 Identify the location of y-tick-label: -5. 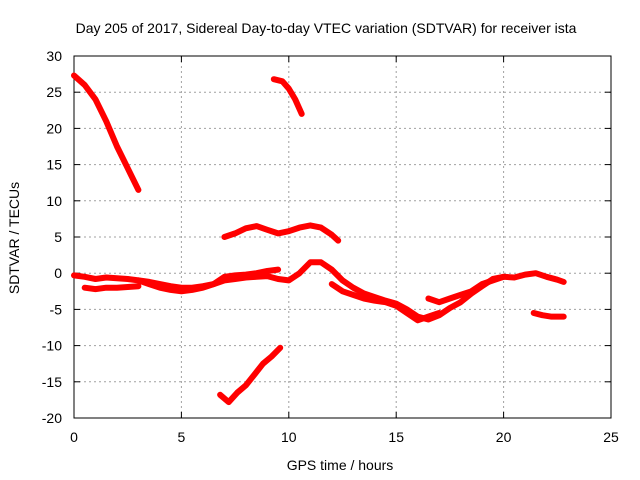
(56, 309).